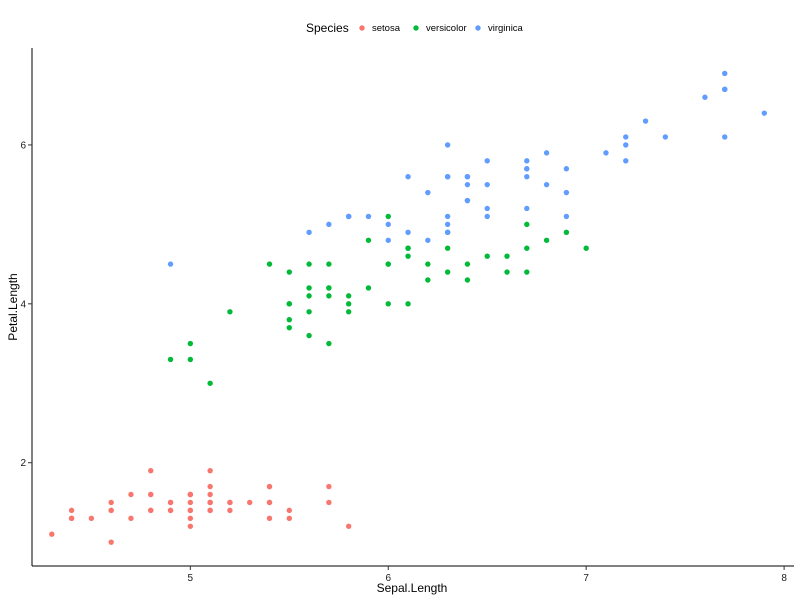 The image size is (800, 600). I want to click on y-axis-title: Petal.Length, so click(13, 306).